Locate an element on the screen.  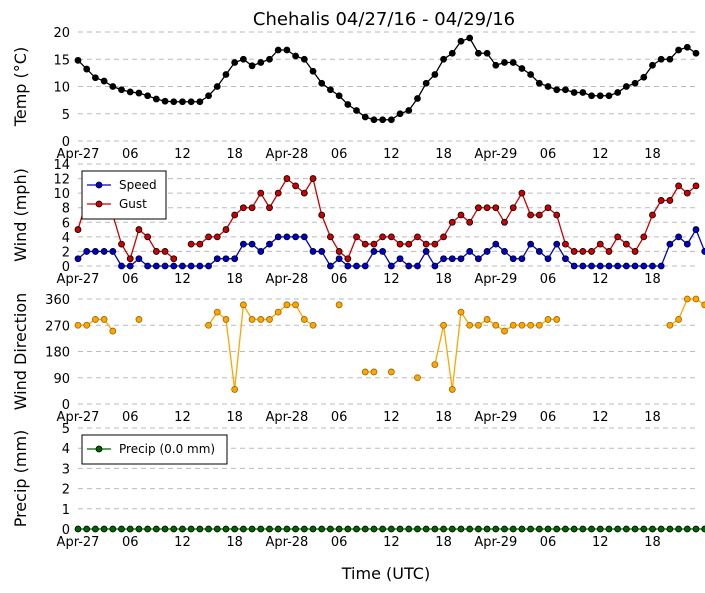
direction-series-line is located at coordinates (687, 312).